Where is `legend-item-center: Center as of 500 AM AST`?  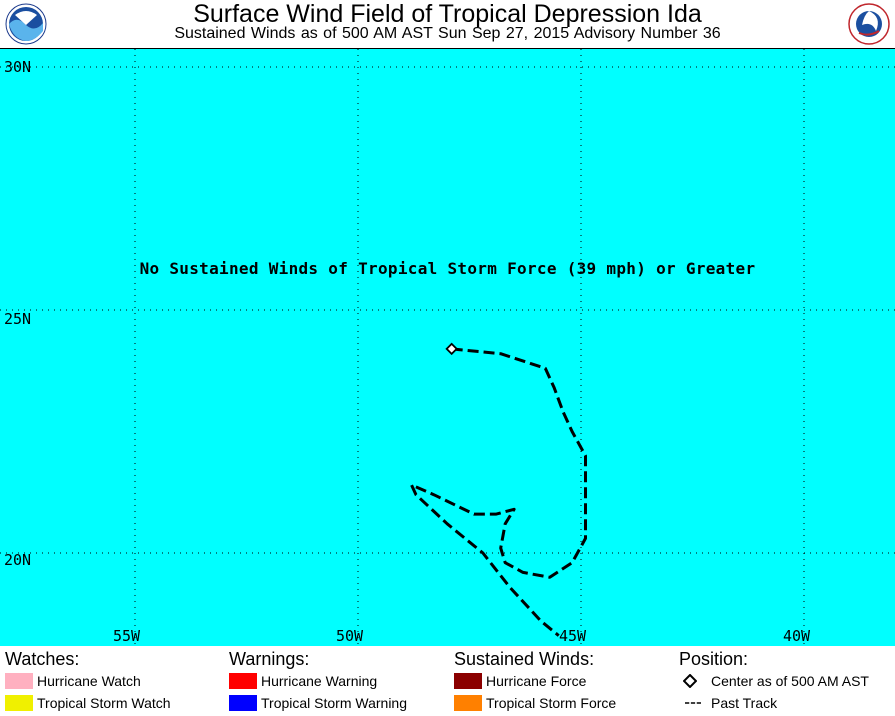 legend-item-center: Center as of 500 AM AST is located at coordinates (774, 681).